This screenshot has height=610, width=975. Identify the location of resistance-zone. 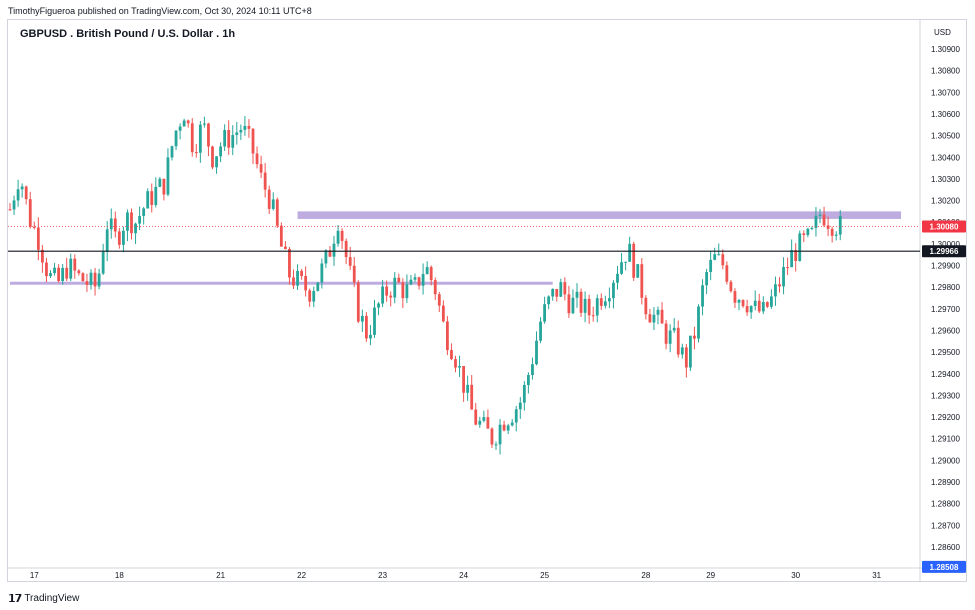
(281, 283).